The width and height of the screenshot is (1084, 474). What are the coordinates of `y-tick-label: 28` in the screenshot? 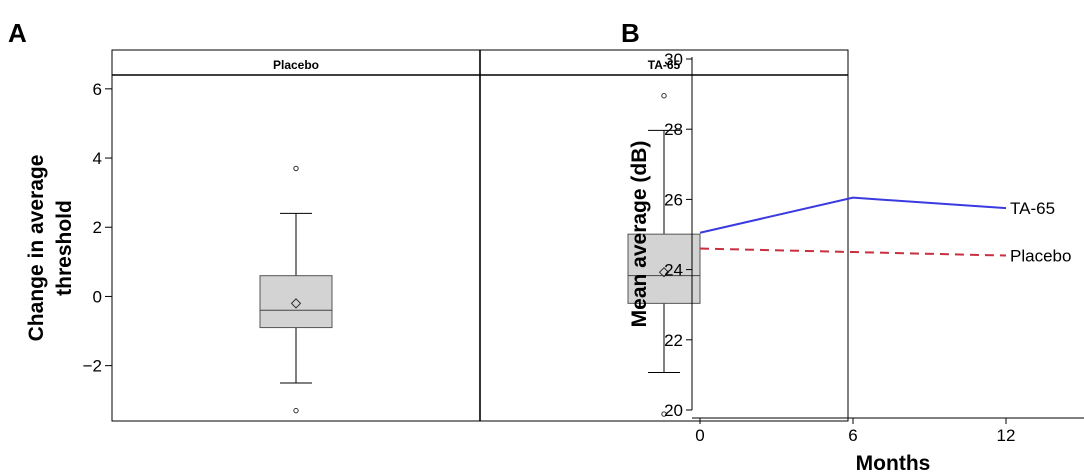 It's located at (673, 129).